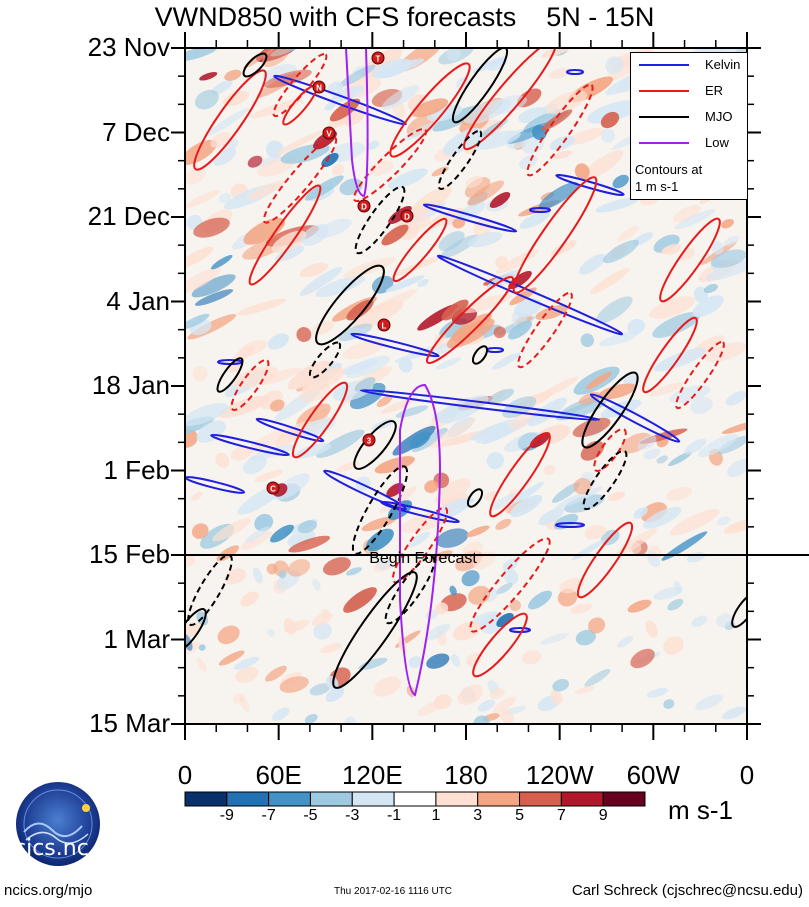  I want to click on x-tick-label: 0, so click(185, 775).